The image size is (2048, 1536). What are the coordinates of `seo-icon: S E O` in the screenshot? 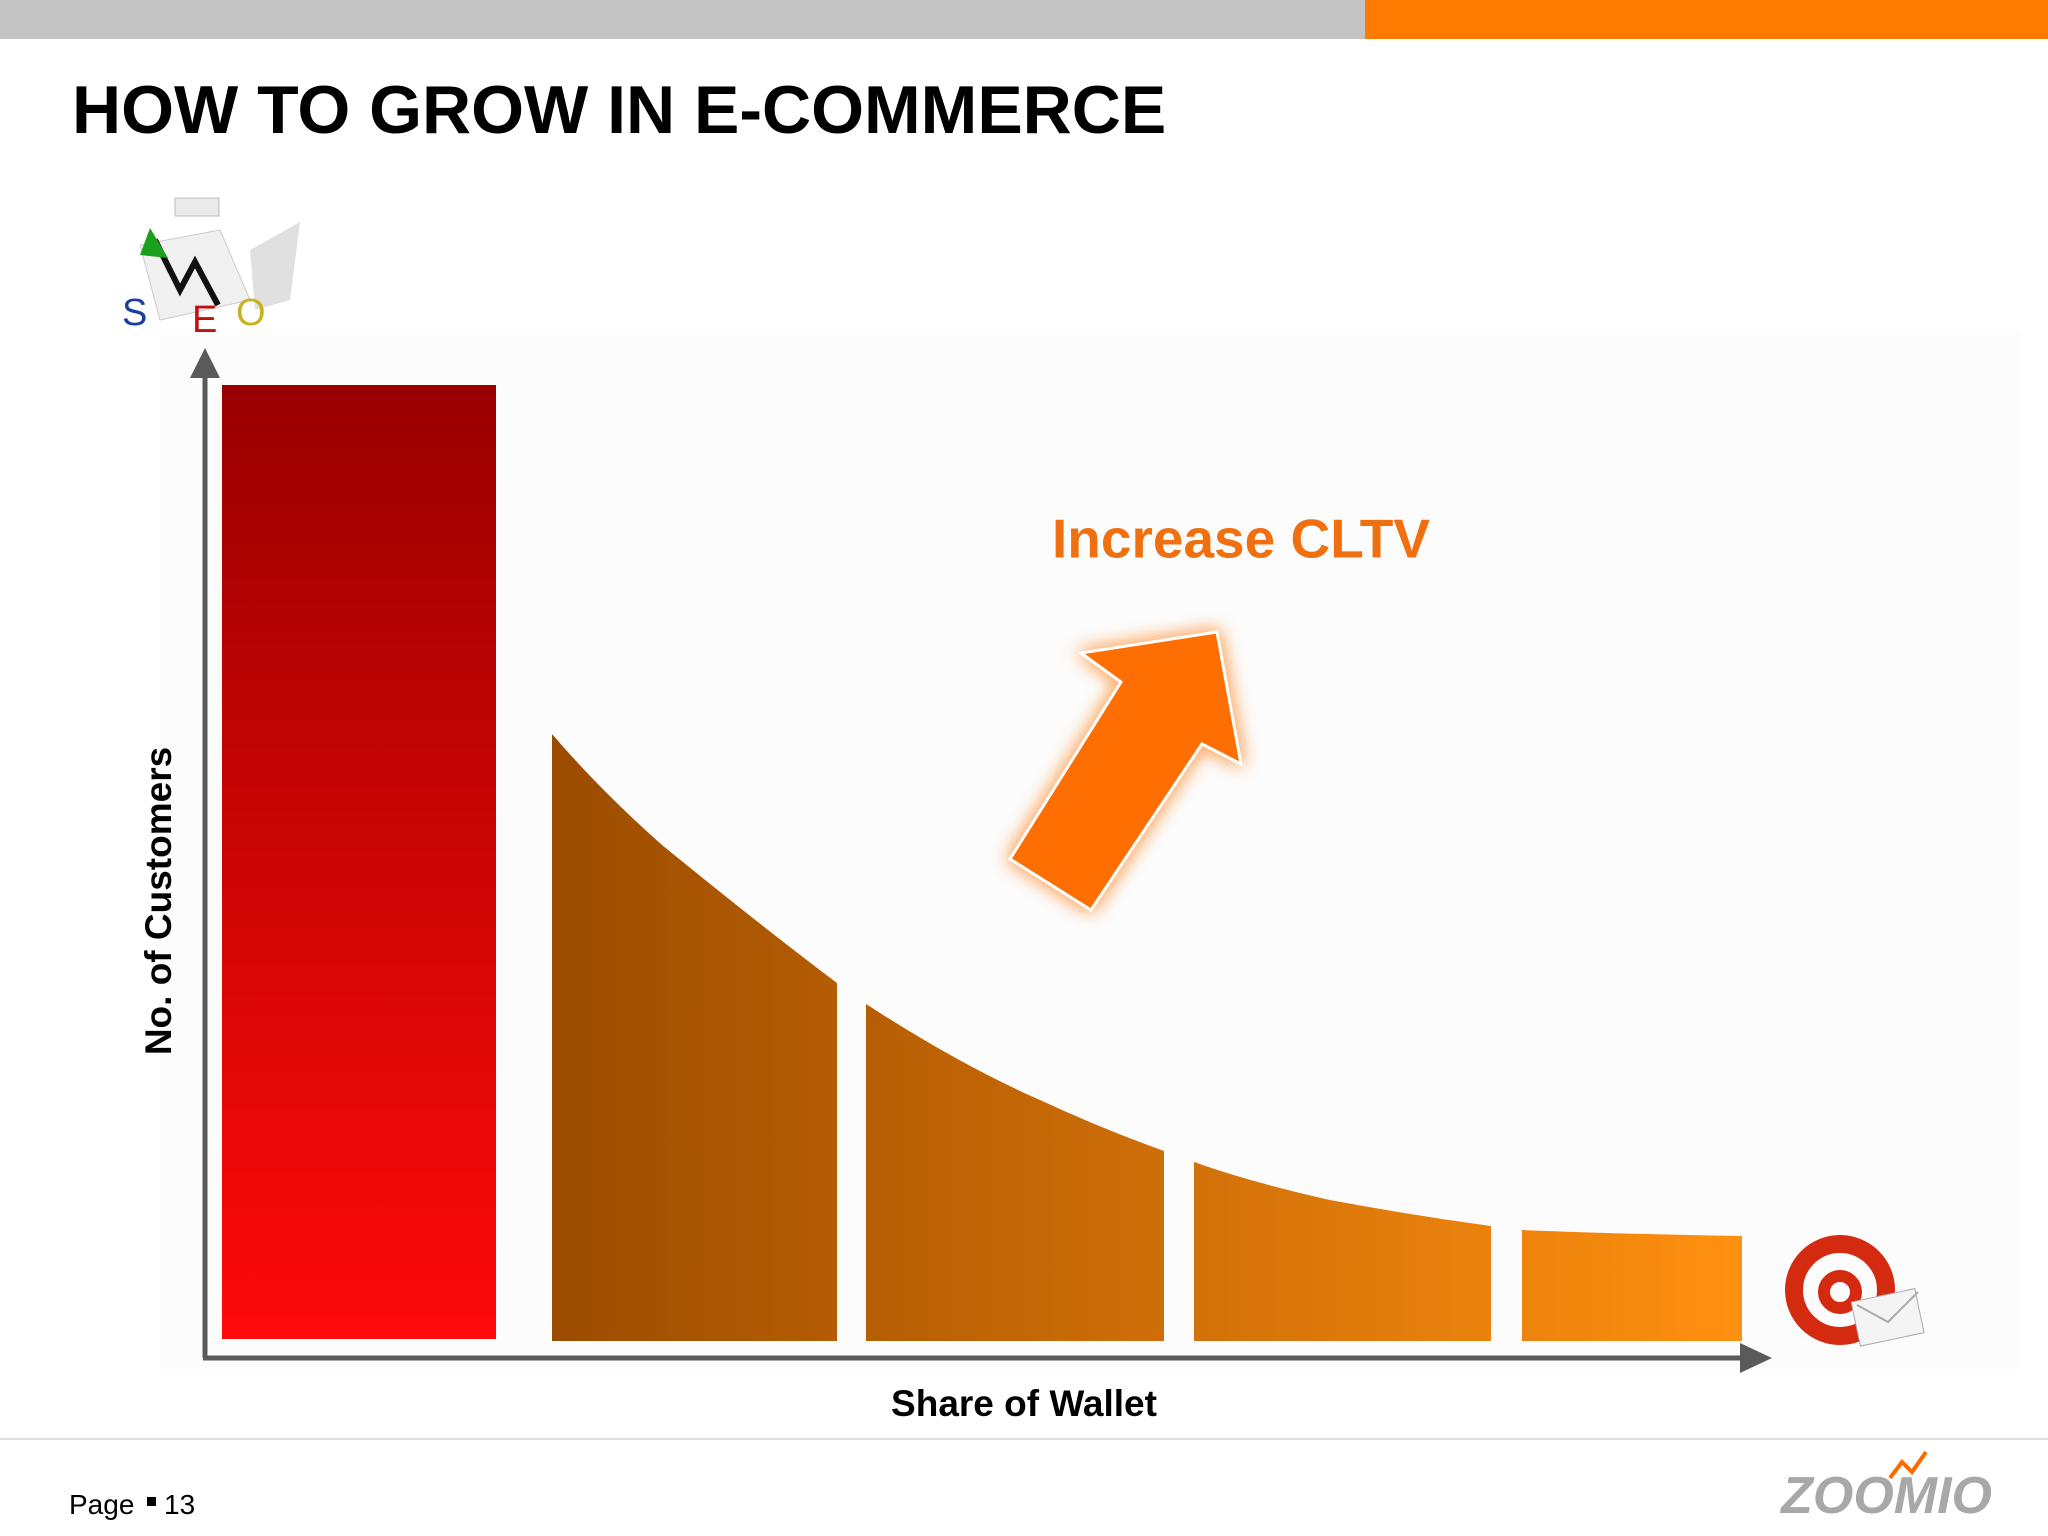 It's located at (211, 269).